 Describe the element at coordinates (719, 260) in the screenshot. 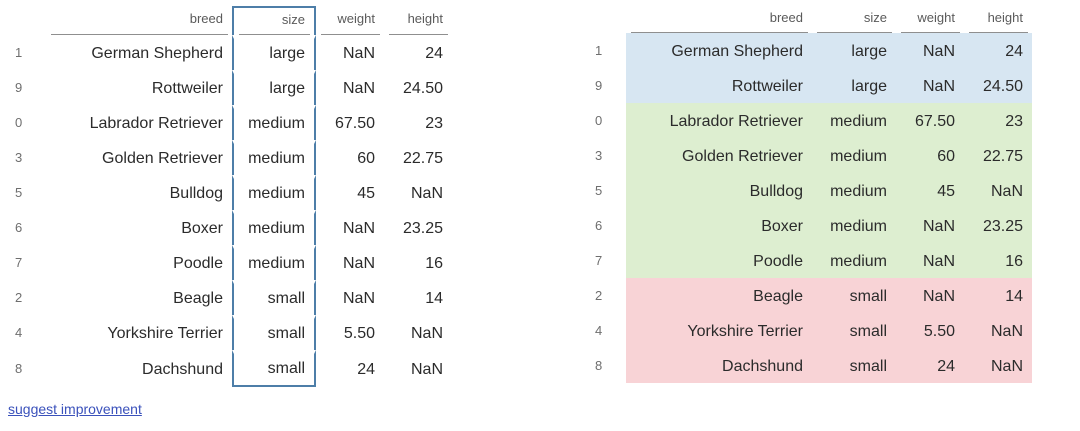

I see `cell-breed: Poodle` at that location.